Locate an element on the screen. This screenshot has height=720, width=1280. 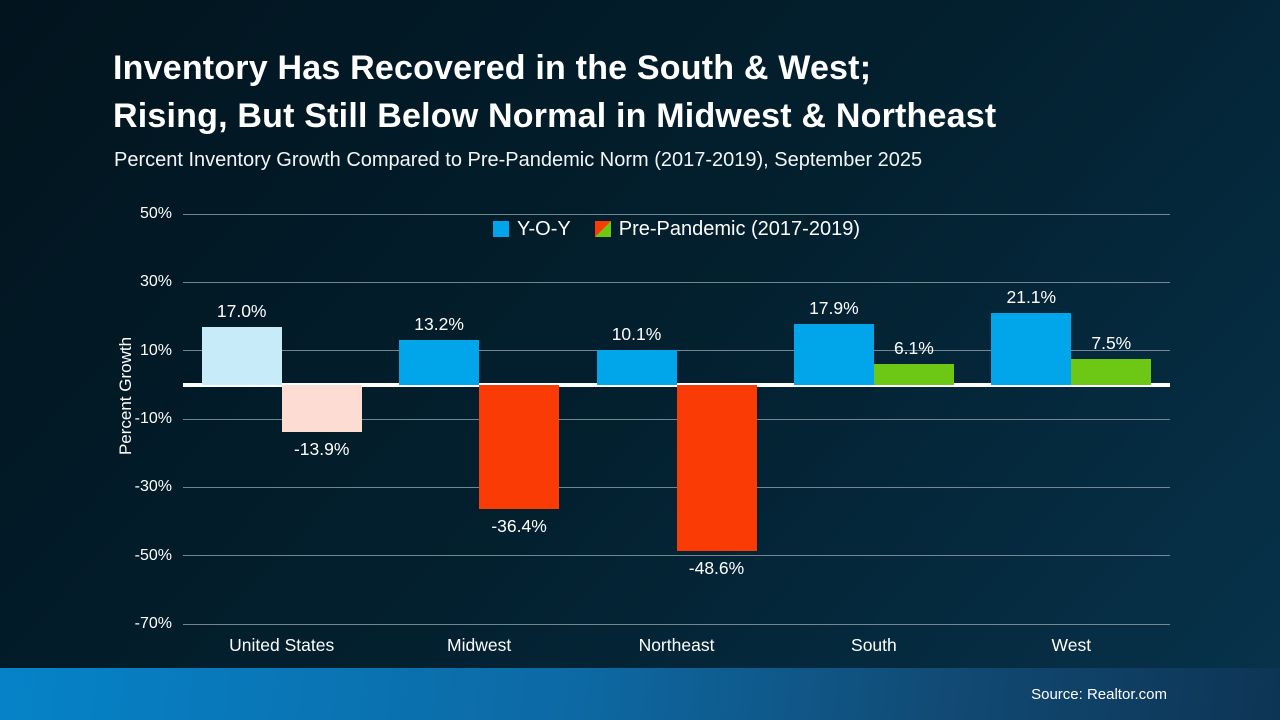
footer-bar: Source: Realtor.com is located at coordinates (640, 694).